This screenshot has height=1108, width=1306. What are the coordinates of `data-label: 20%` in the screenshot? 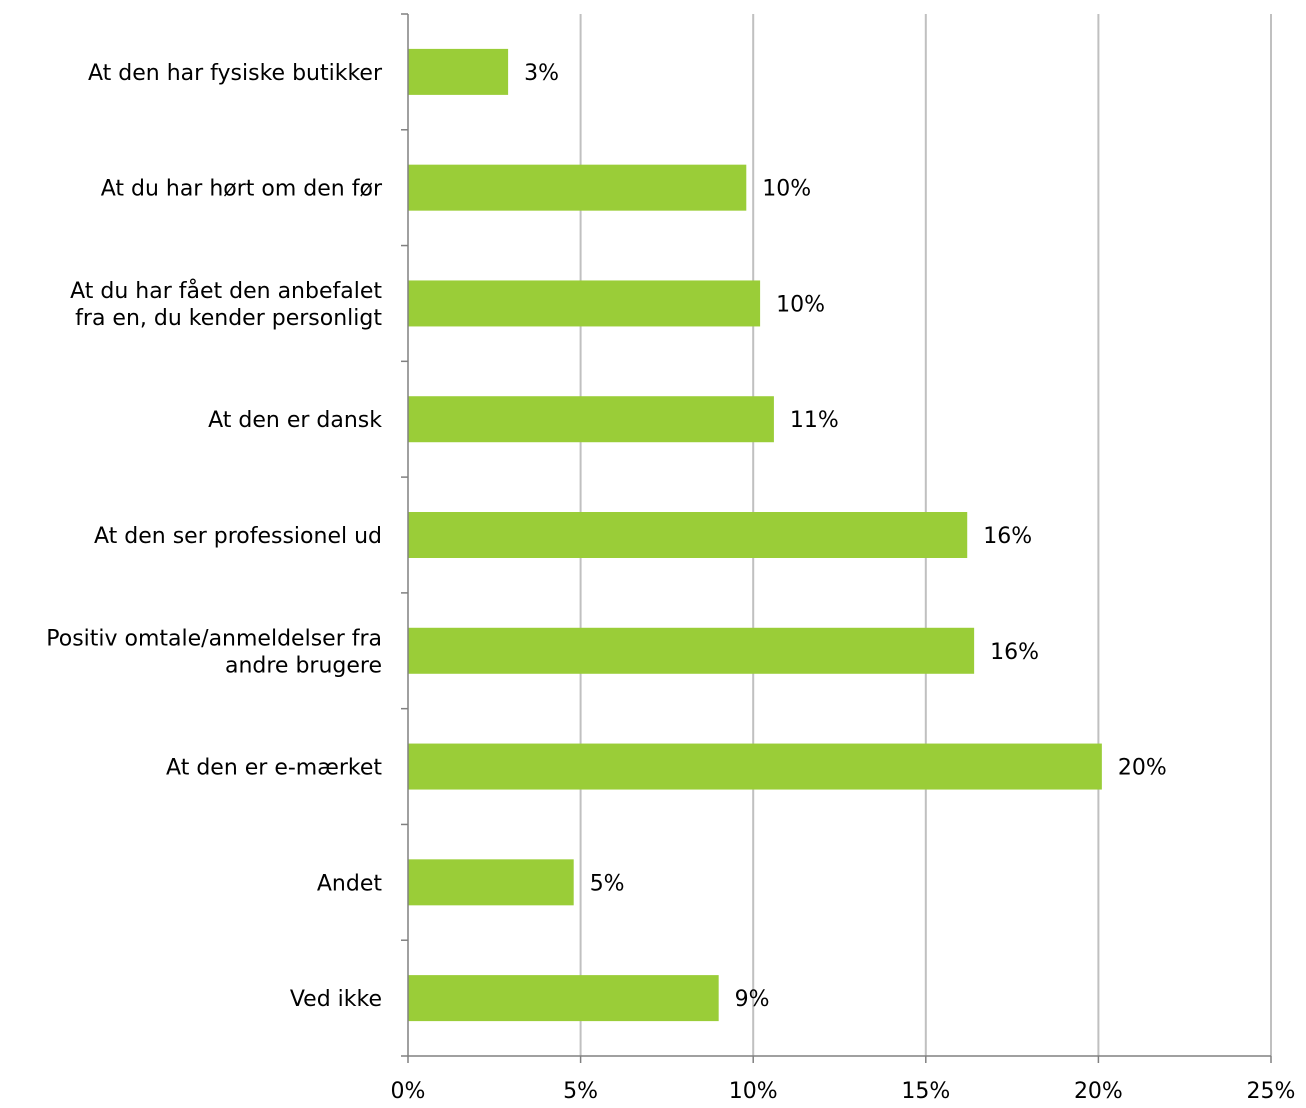 It's located at (1142, 768).